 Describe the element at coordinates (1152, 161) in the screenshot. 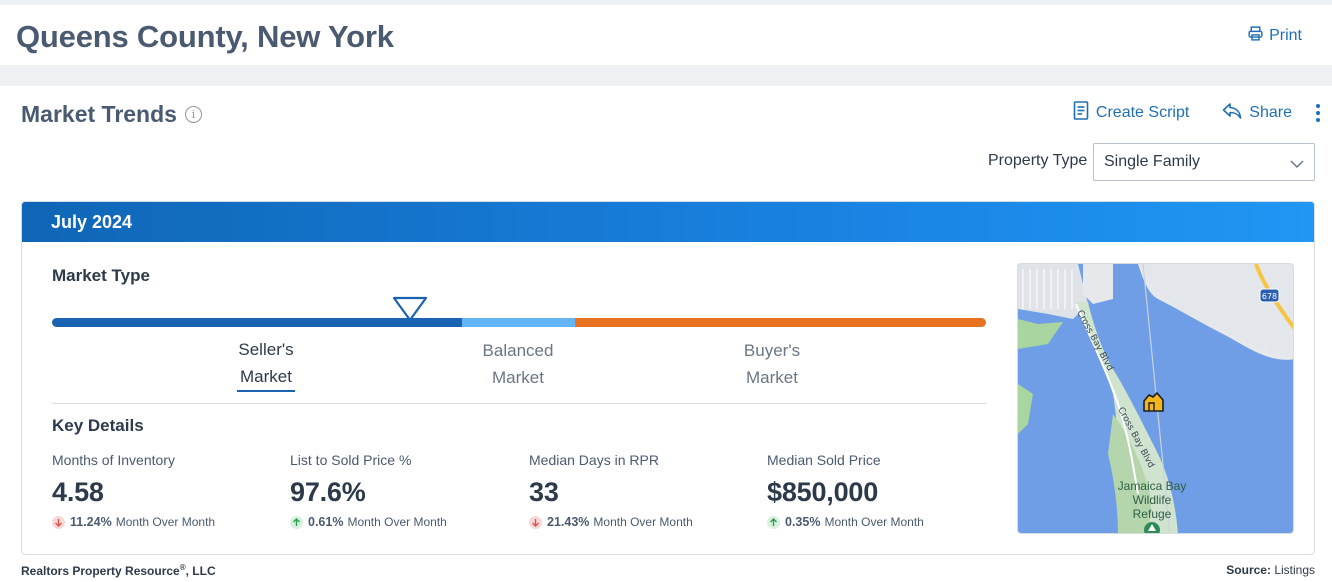

I see `property-type-value: Single Family` at that location.